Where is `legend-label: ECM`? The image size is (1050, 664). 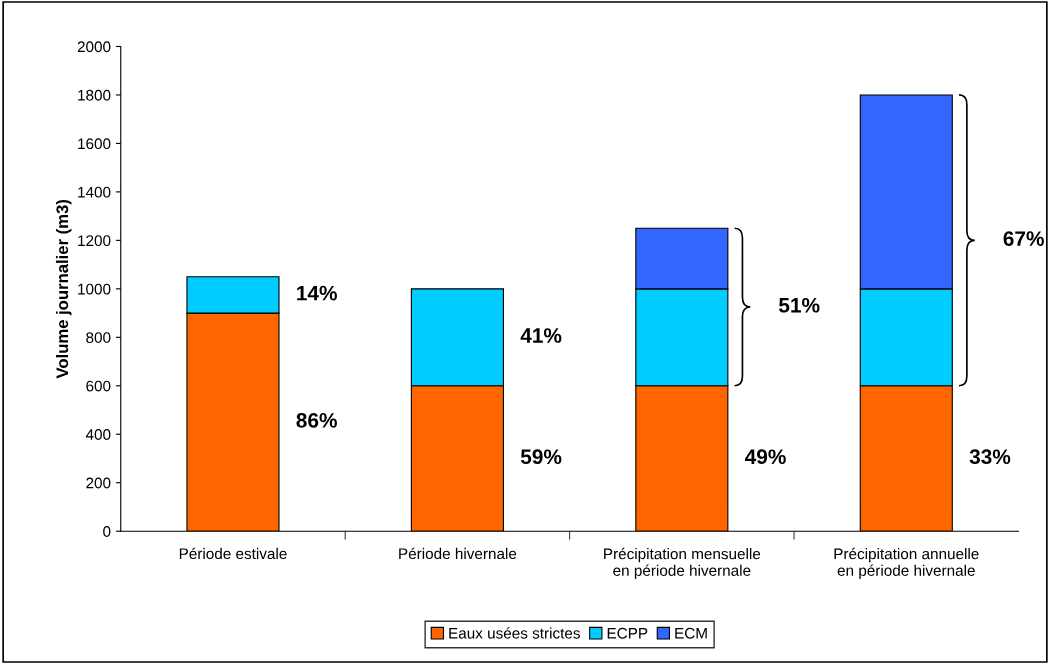 legend-label: ECM is located at coordinates (691, 633).